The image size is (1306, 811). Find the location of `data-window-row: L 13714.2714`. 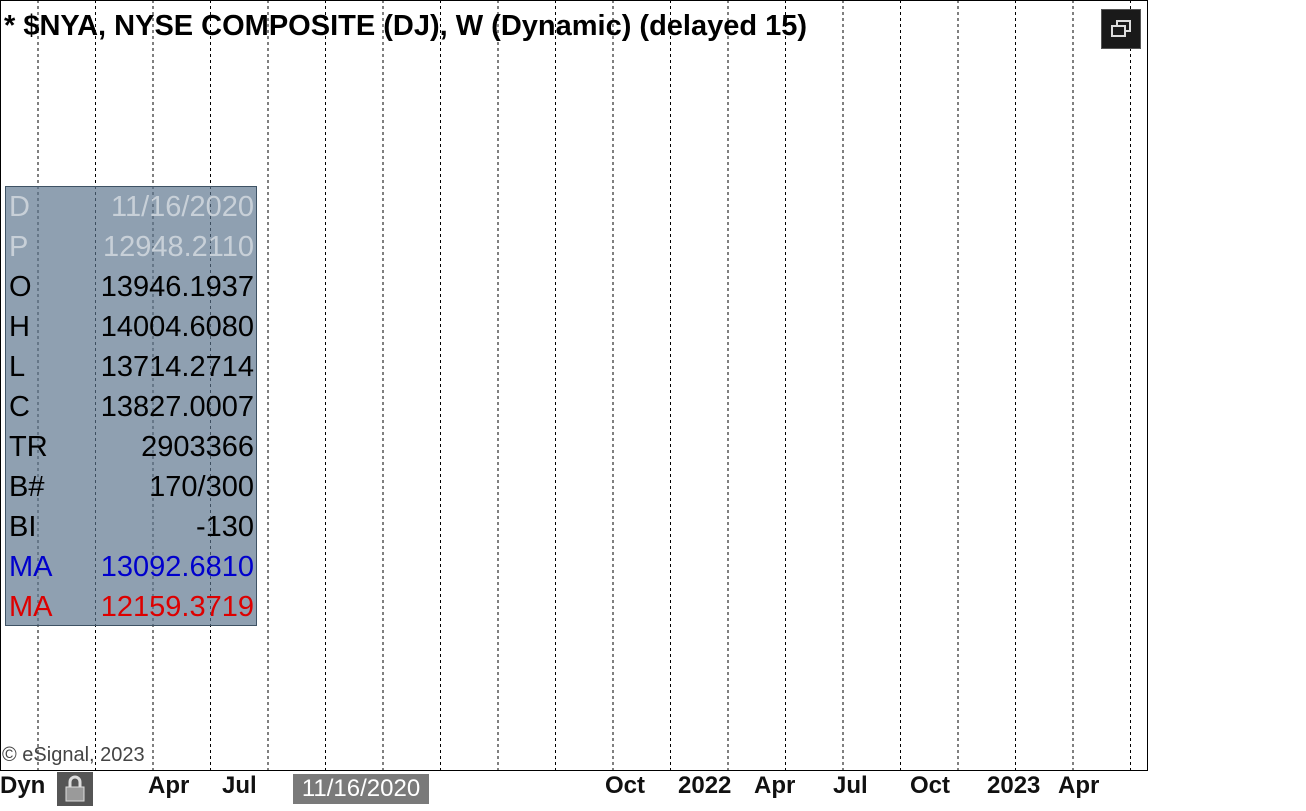

data-window-row: L 13714.2714 is located at coordinates (132, 370).